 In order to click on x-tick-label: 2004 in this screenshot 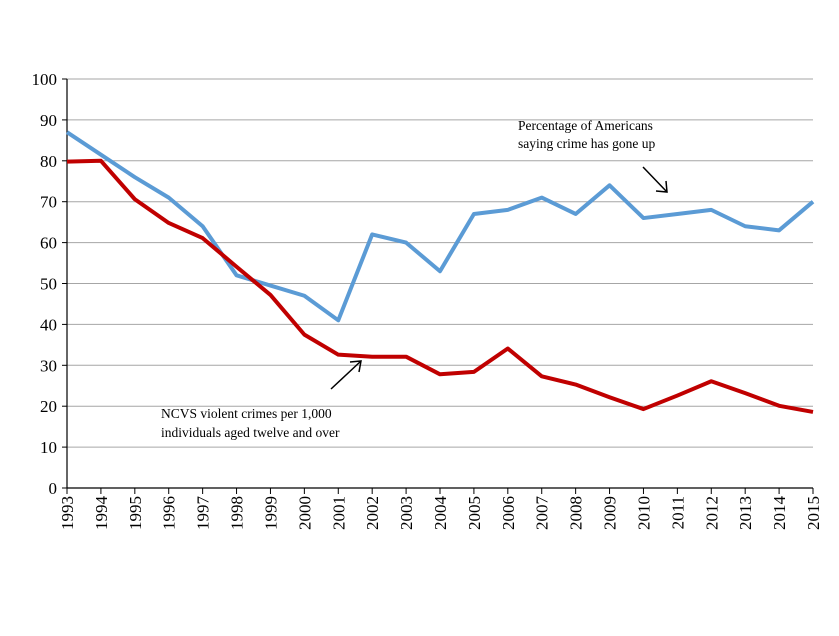, I will do `click(440, 513)`.